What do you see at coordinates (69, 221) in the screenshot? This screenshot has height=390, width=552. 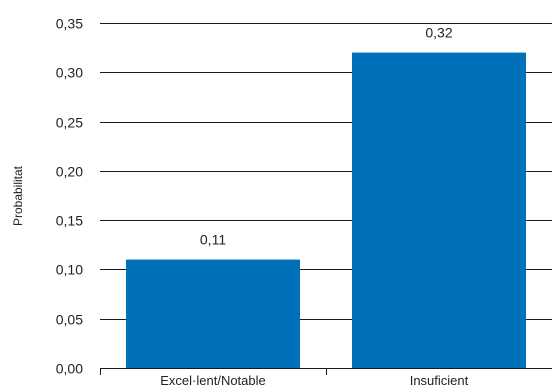 I see `y-tick-label: 0,15` at bounding box center [69, 221].